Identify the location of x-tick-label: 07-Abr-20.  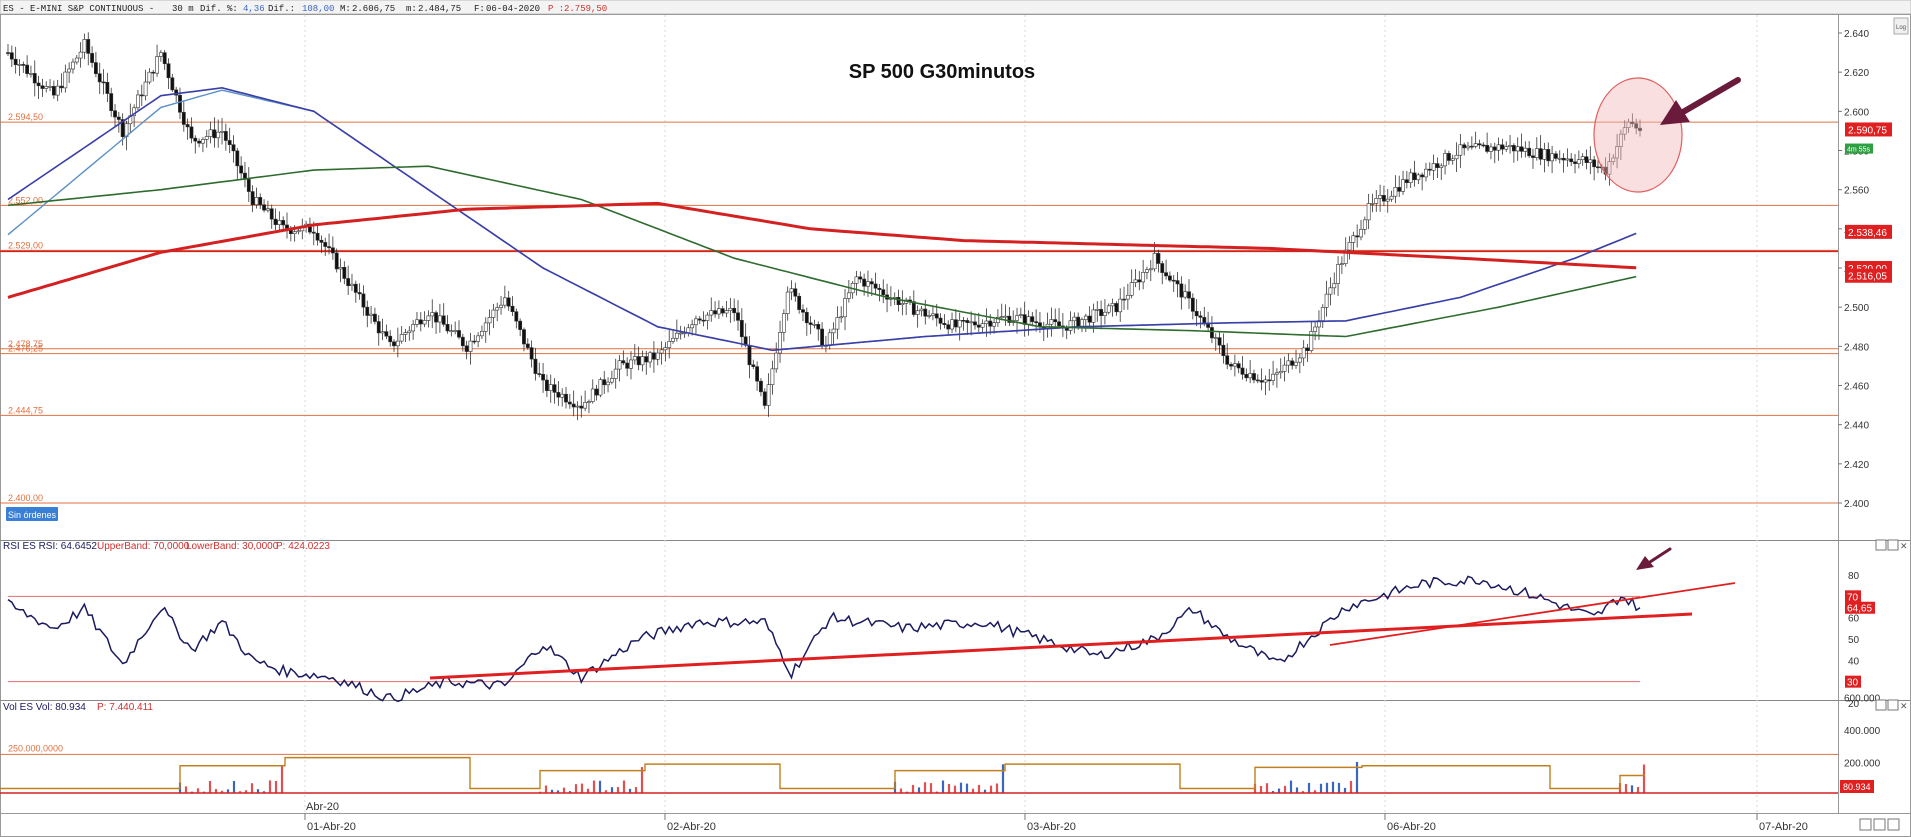
(1783, 827).